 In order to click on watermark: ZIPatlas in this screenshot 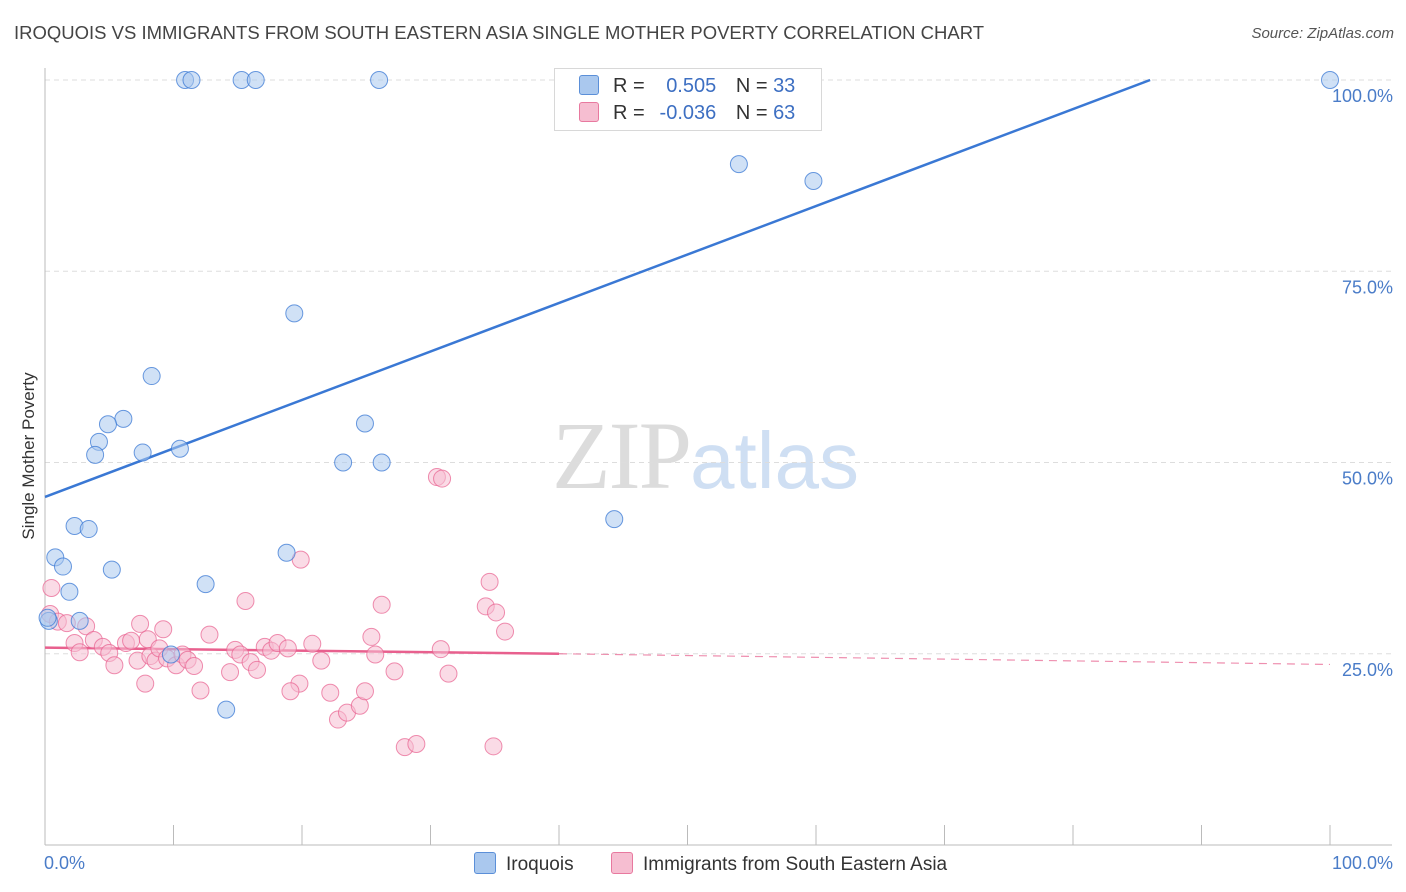, I will do `click(705, 455)`.